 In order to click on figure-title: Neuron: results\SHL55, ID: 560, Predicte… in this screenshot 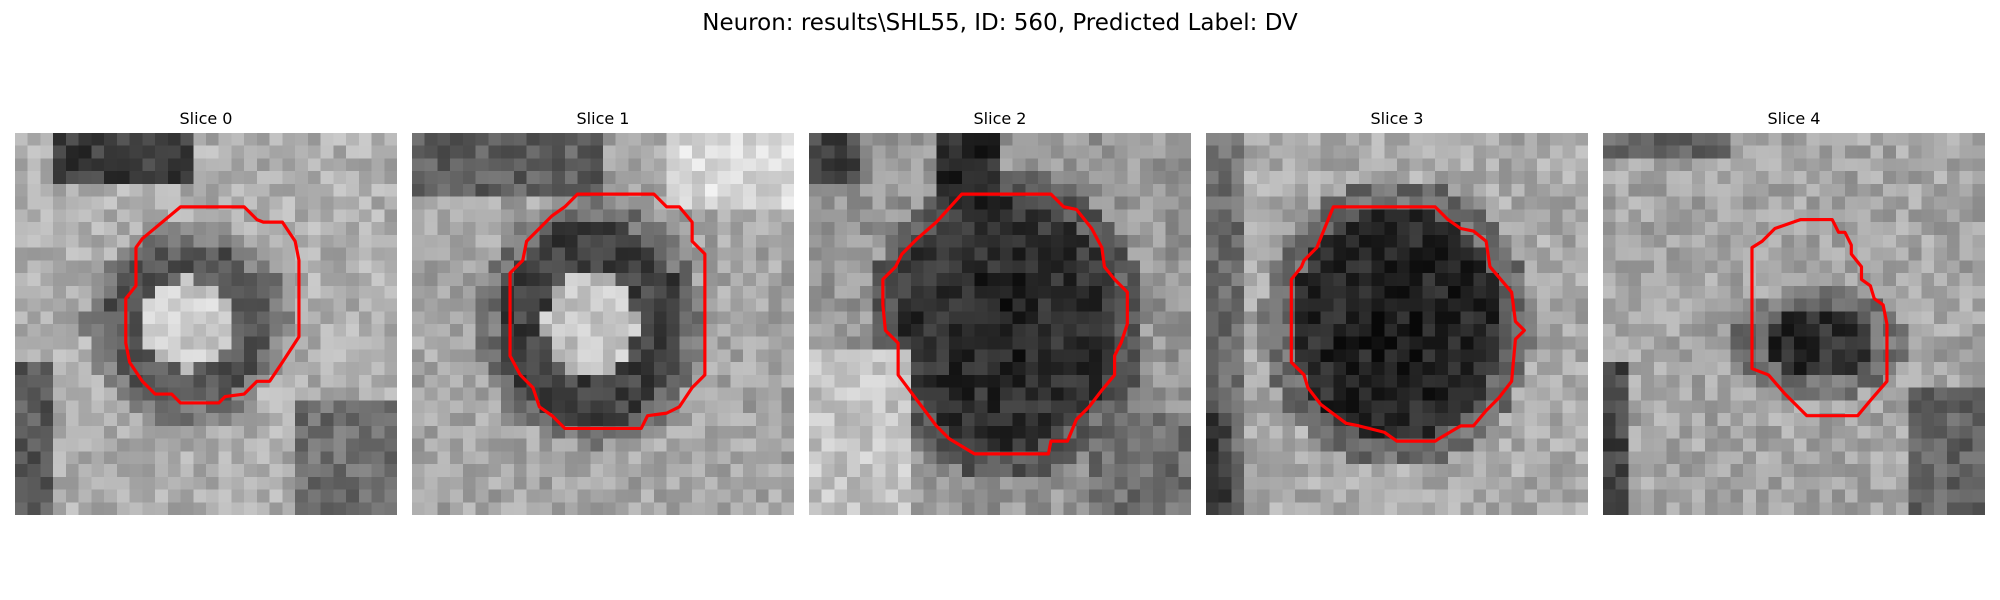, I will do `click(1000, 23)`.